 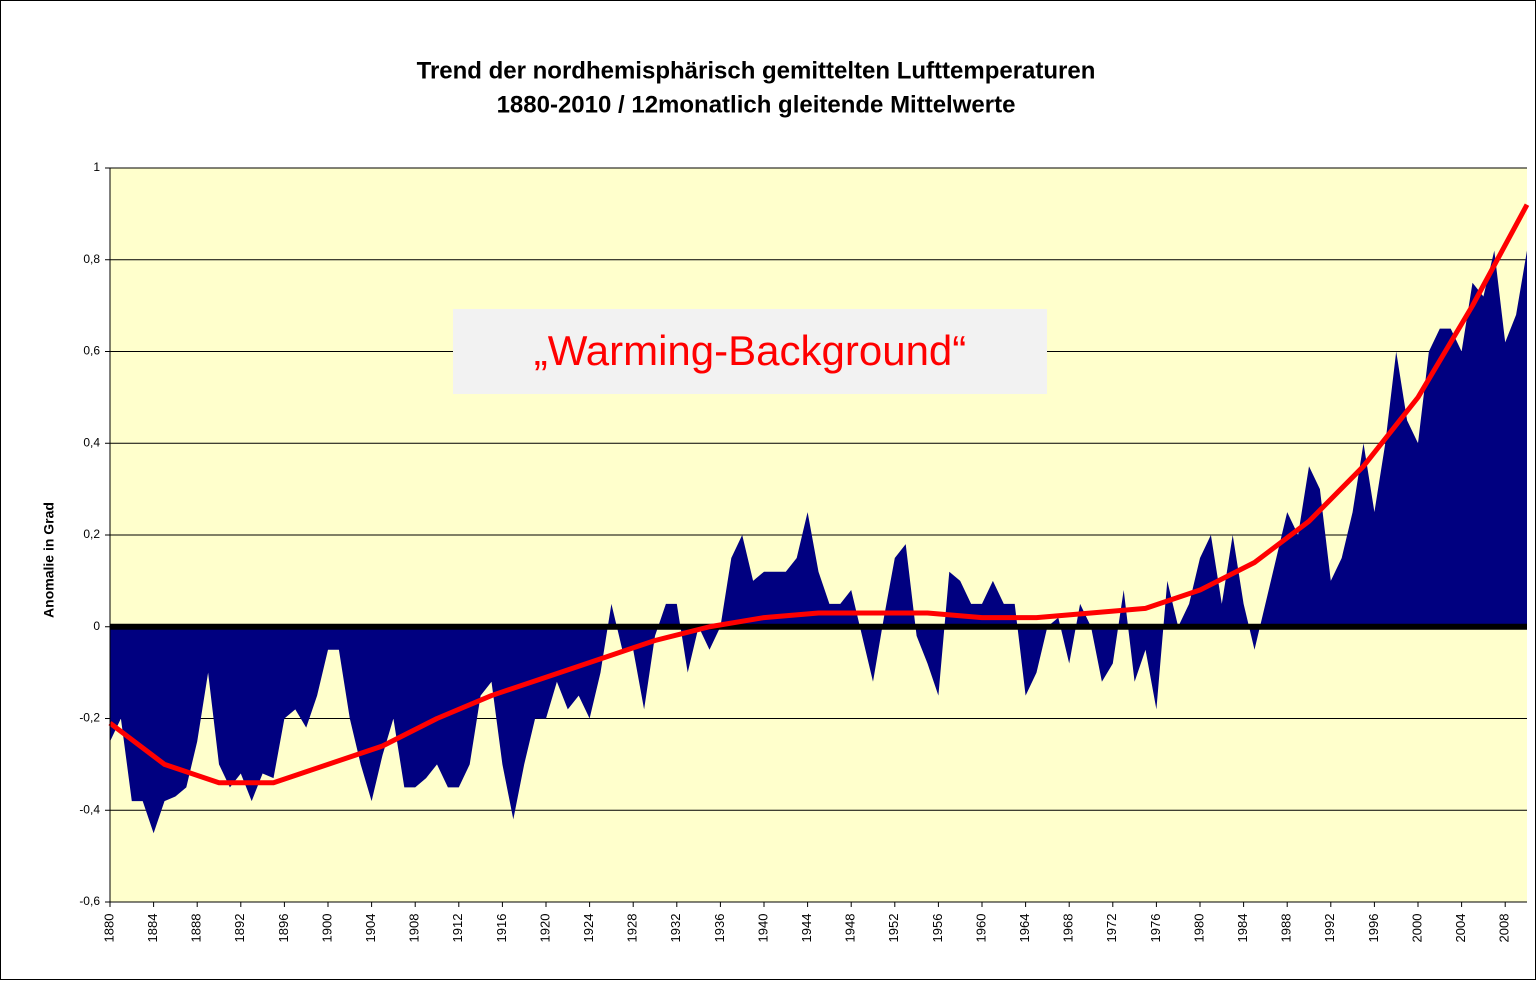 I want to click on annotation: „Warming-Background“, so click(x=750, y=350).